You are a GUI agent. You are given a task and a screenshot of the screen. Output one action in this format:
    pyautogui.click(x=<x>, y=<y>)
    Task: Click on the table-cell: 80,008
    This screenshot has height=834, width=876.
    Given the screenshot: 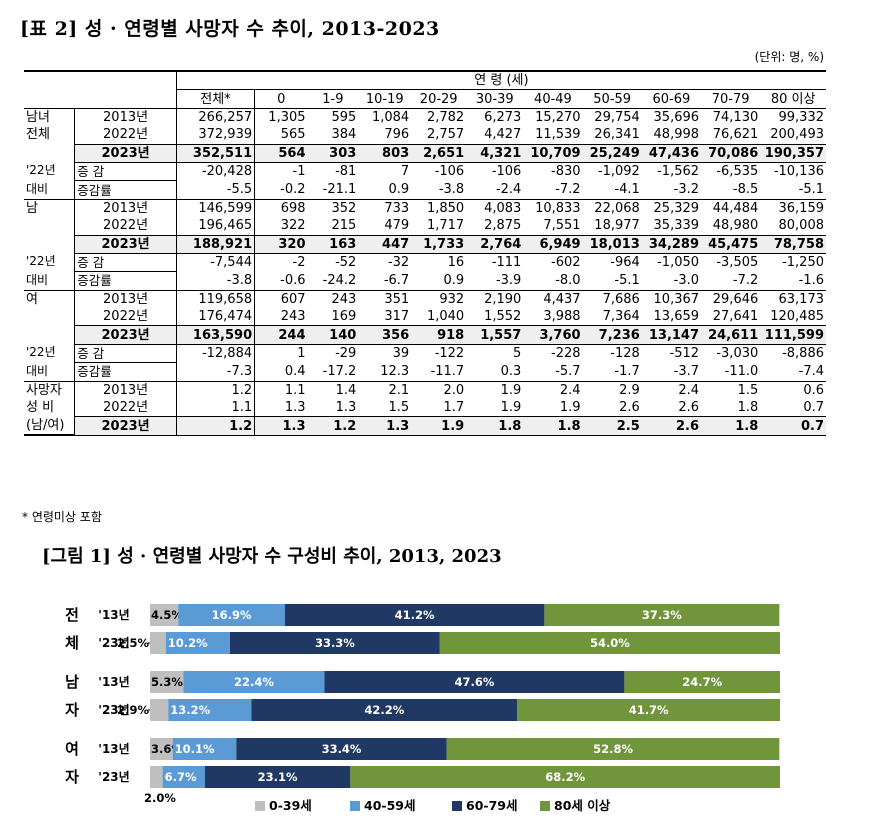 What is the action you would take?
    pyautogui.click(x=801, y=226)
    